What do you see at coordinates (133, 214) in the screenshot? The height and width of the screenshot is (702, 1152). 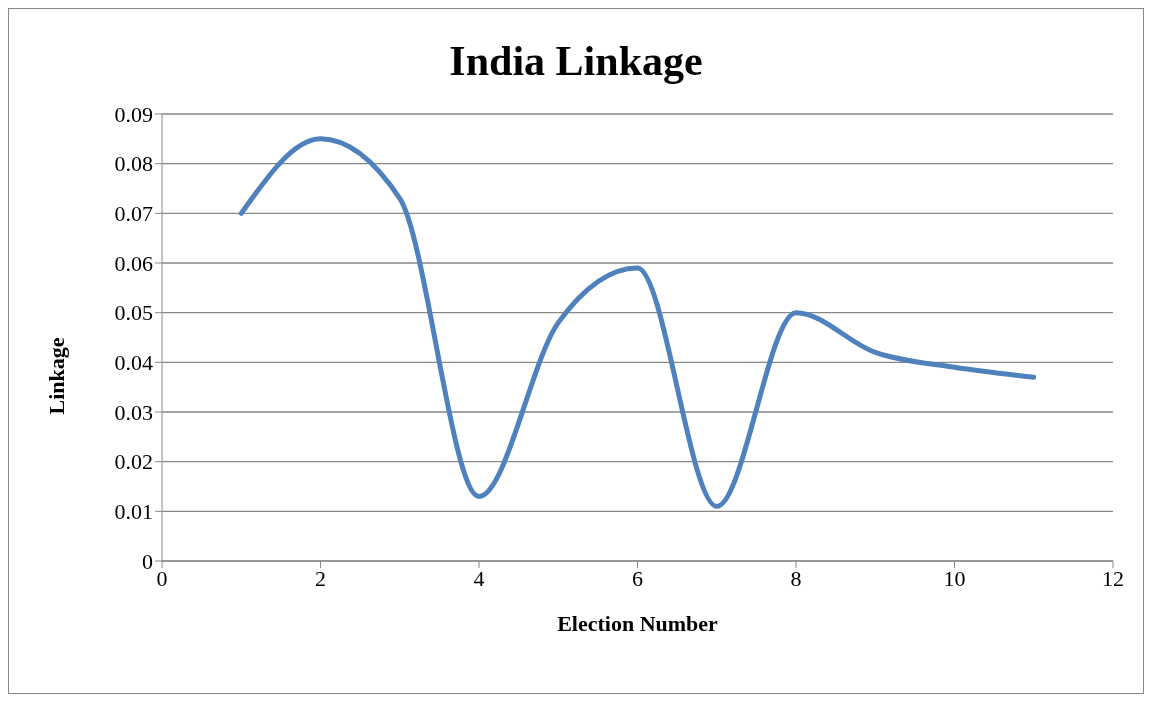 I see `y-tick-label: 0.07` at bounding box center [133, 214].